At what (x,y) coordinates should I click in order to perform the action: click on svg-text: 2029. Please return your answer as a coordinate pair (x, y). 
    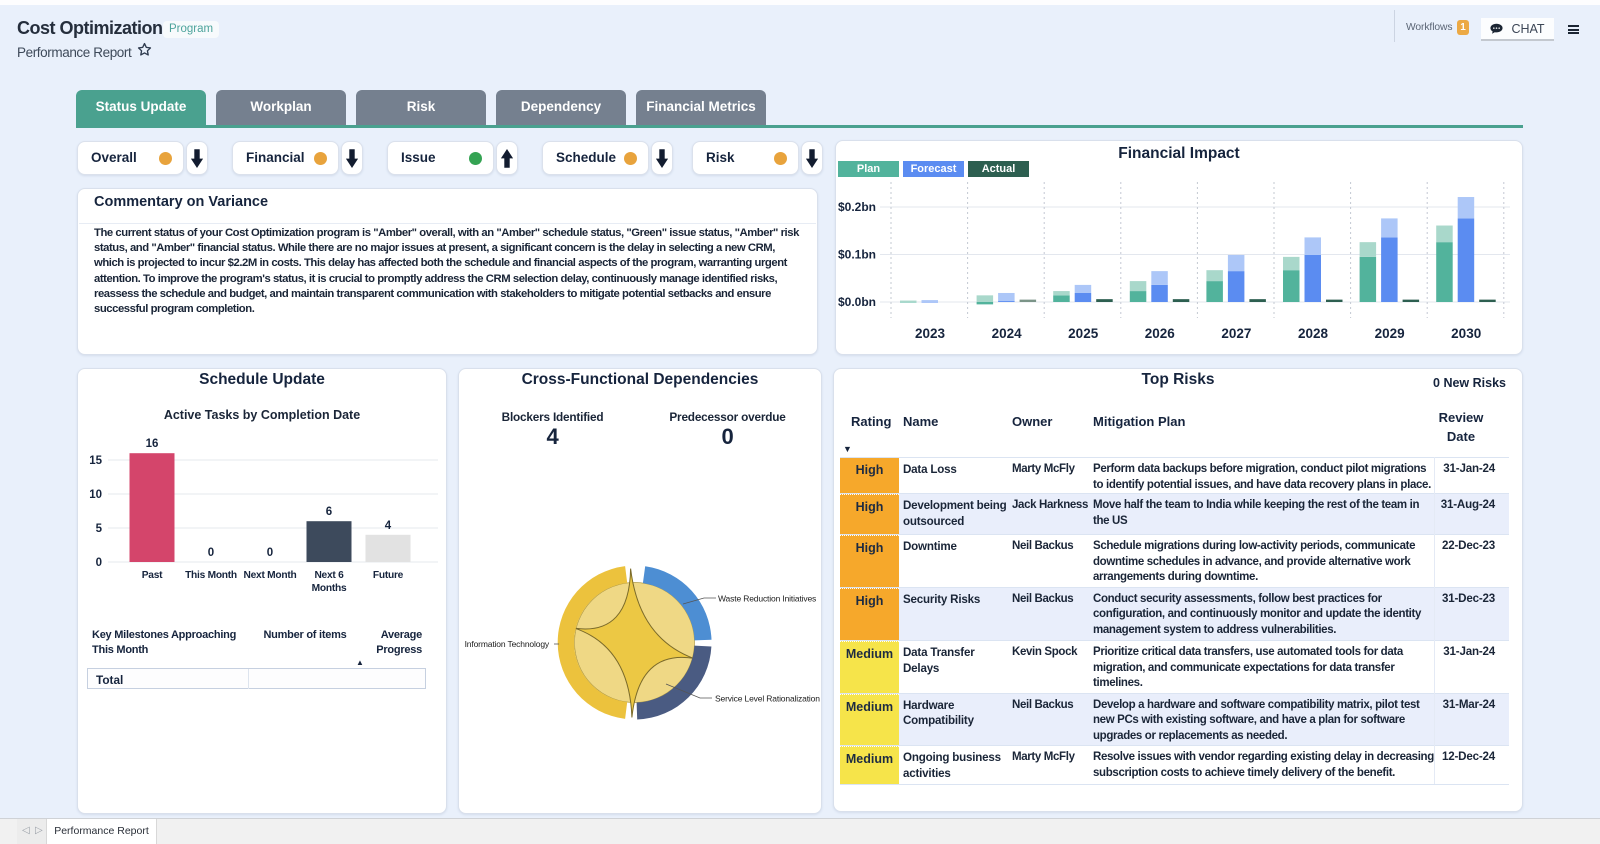
    Looking at the image, I should click on (1390, 333).